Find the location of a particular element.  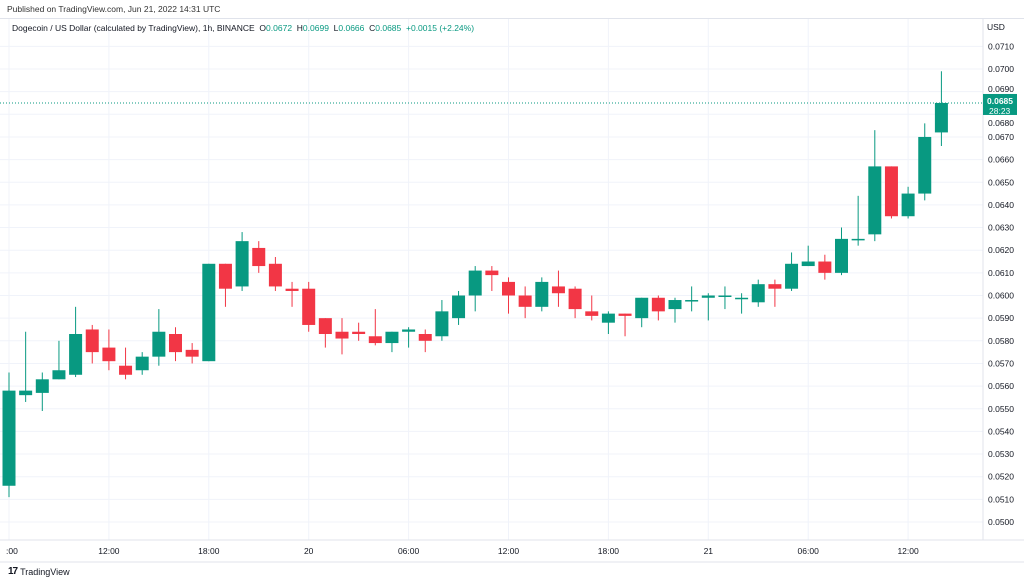

current-price-badge is located at coordinates (1000, 104).